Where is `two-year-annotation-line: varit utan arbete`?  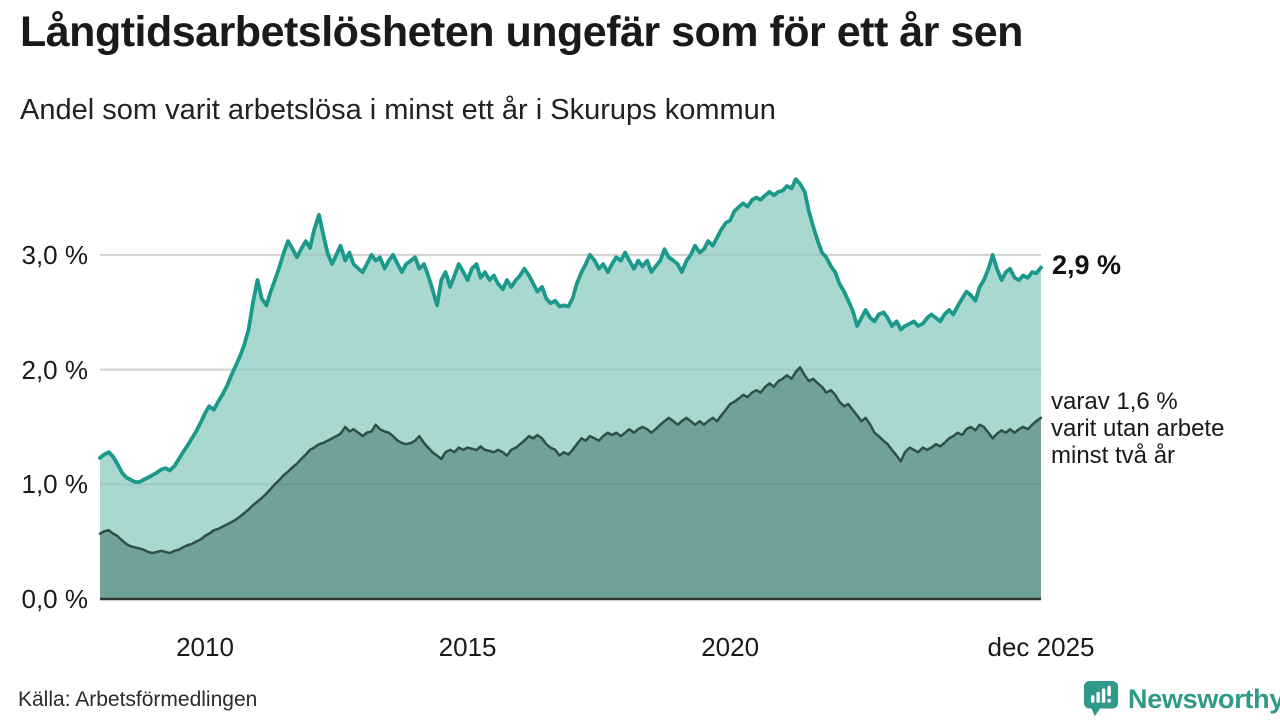 two-year-annotation-line: varit utan arbete is located at coordinates (1138, 428).